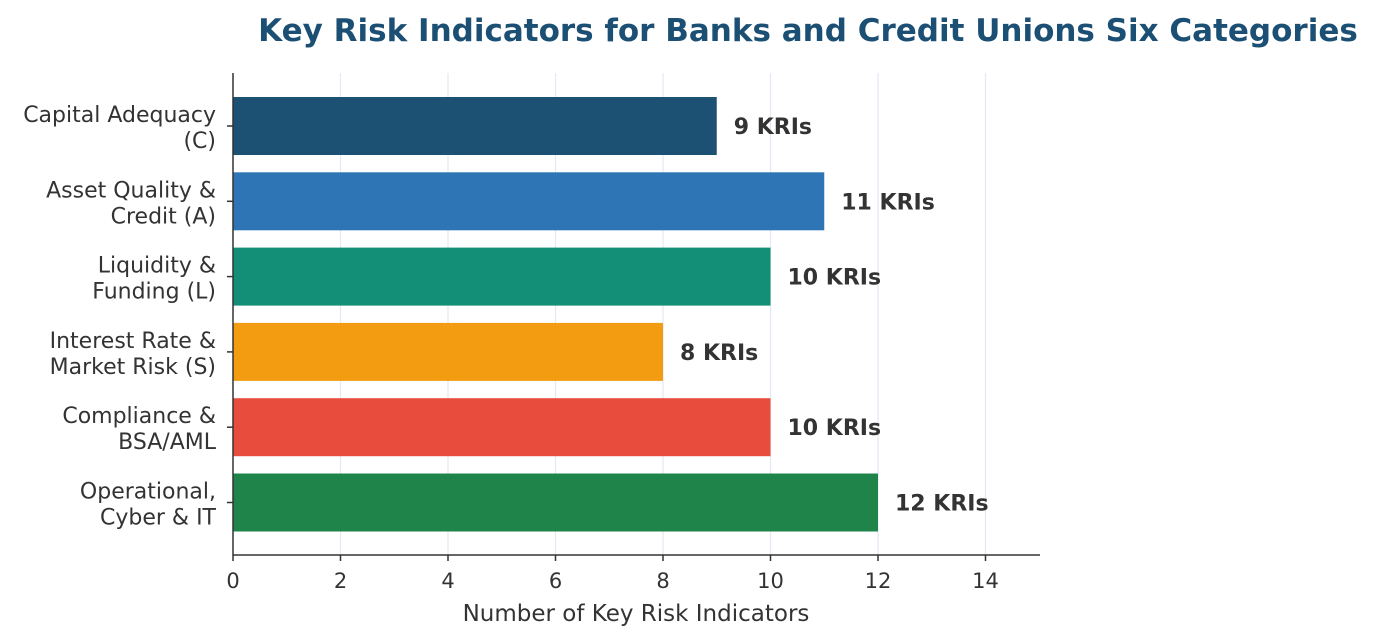  Describe the element at coordinates (719, 353) in the screenshot. I see `data-label: 8 KRIs` at that location.